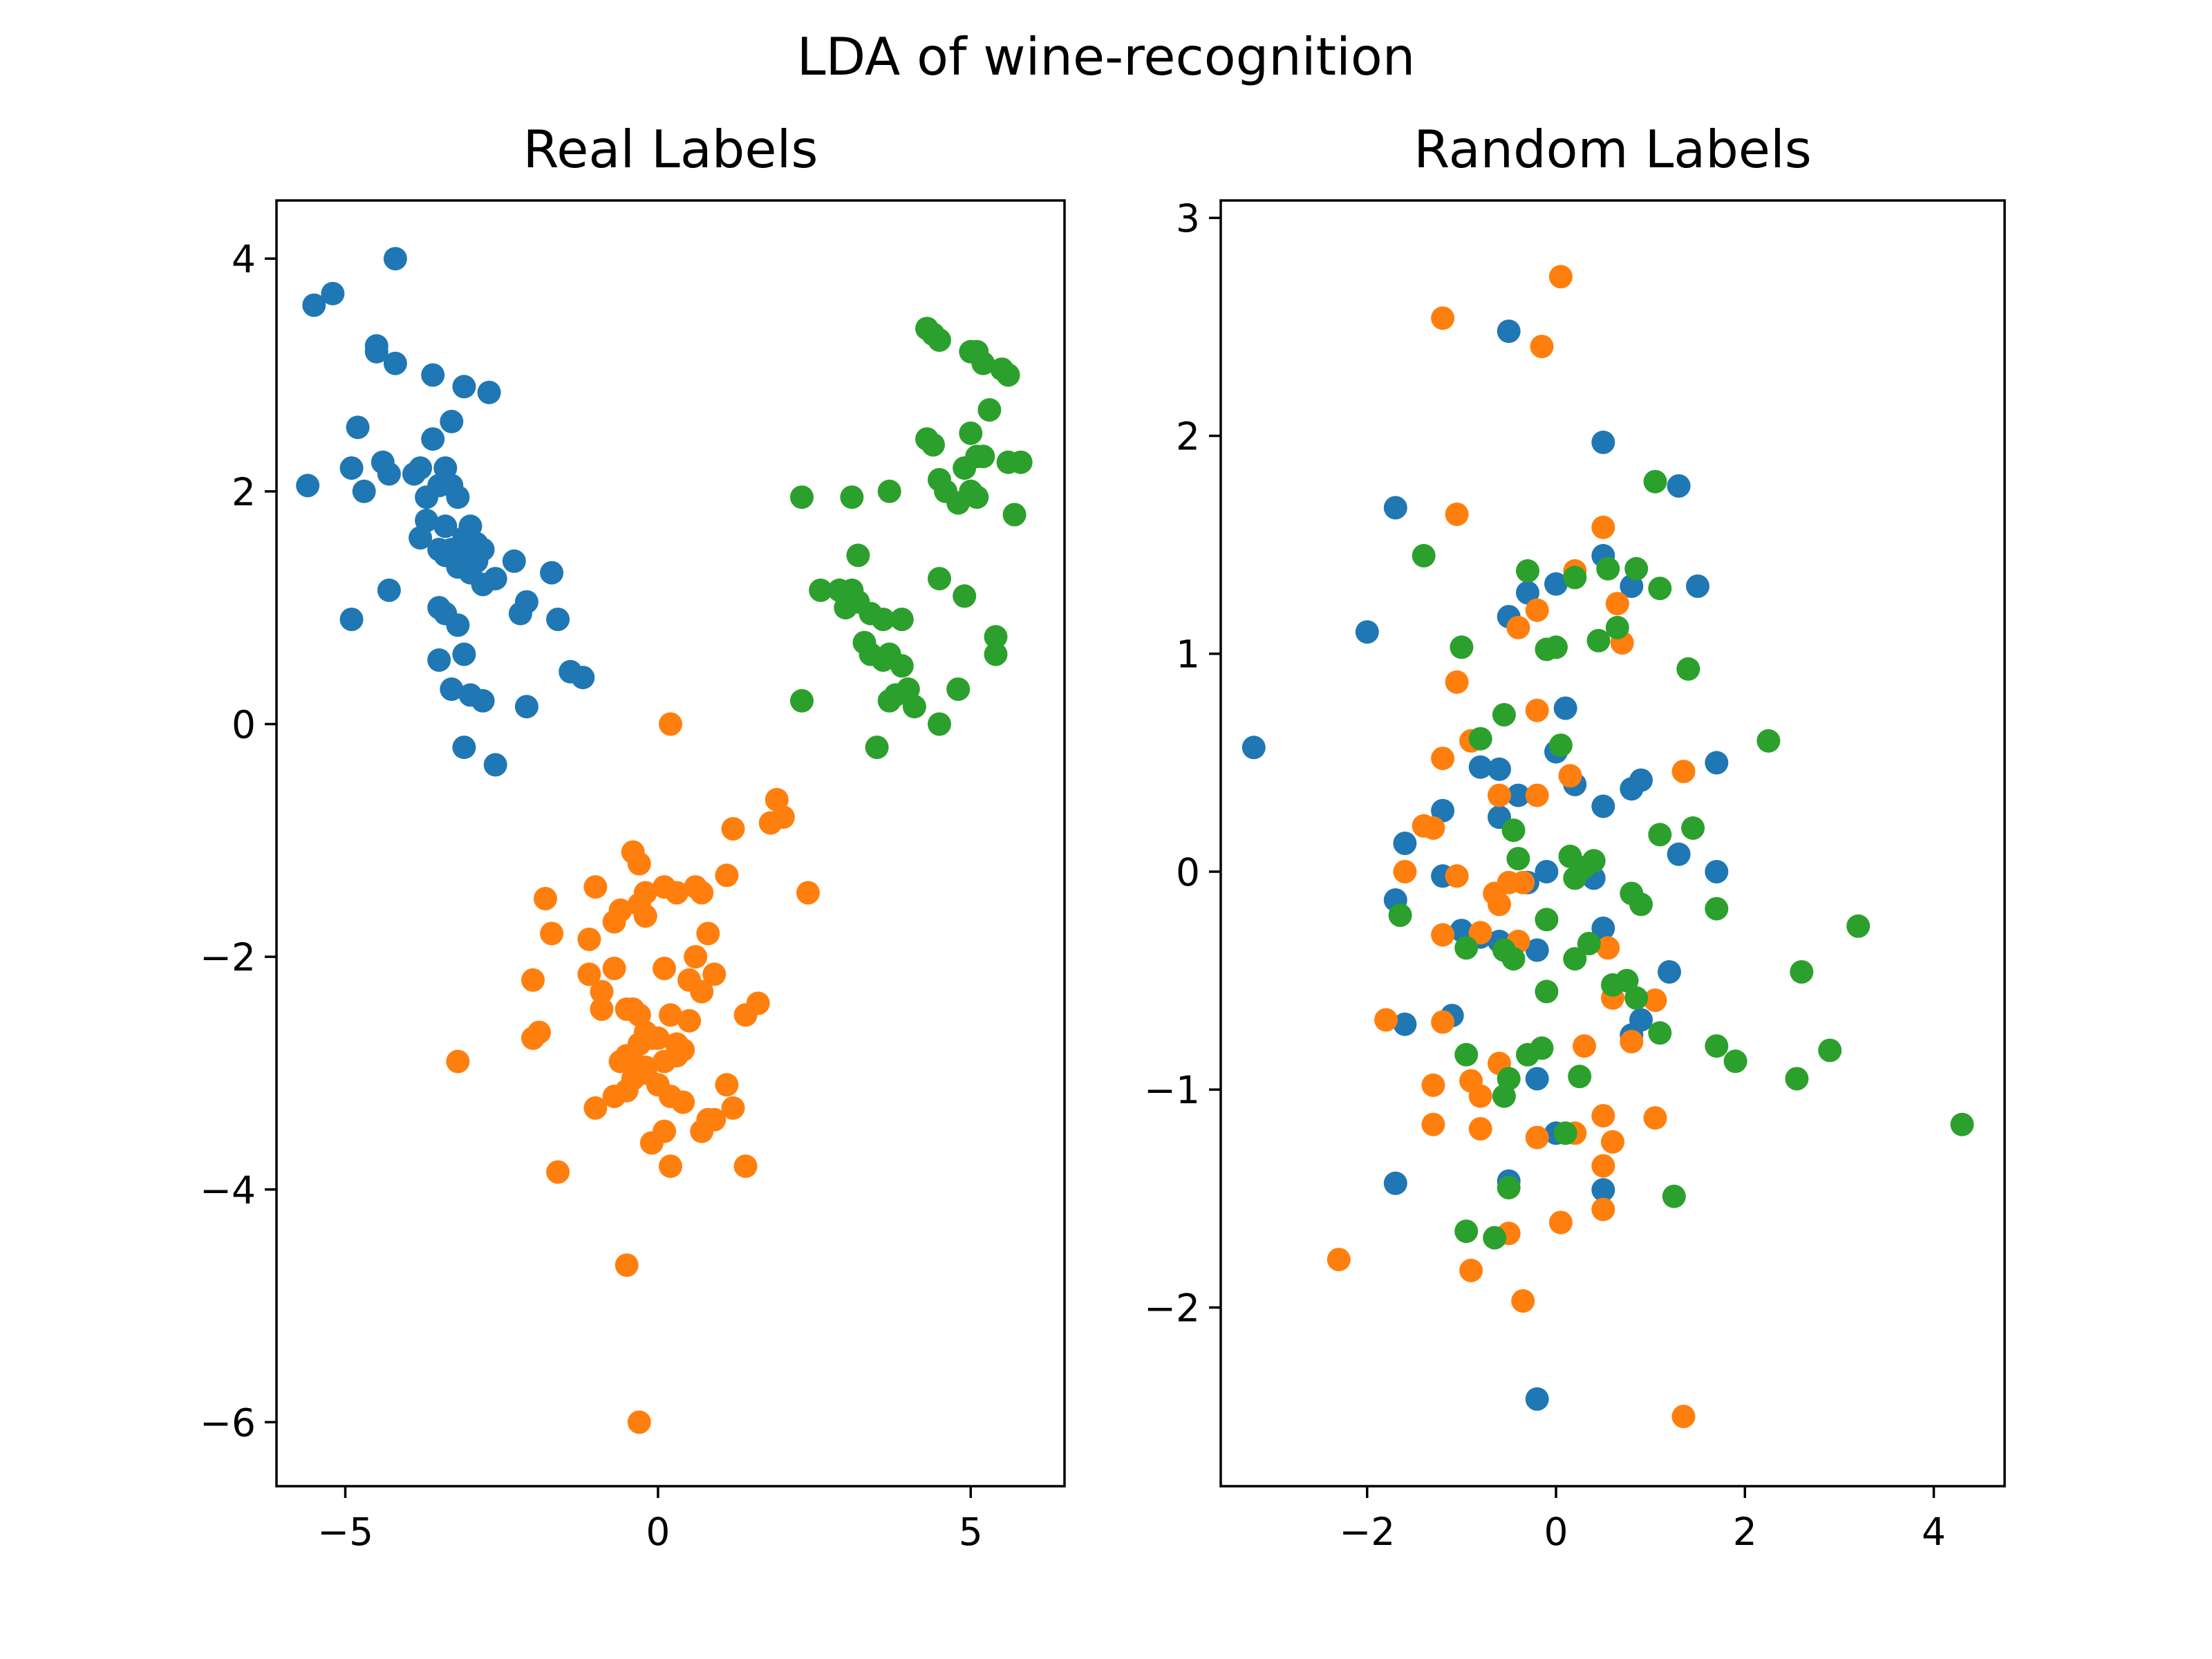 This screenshot has width=2212, height=1659. I want to click on y-tick-label: 0, so click(244, 725).